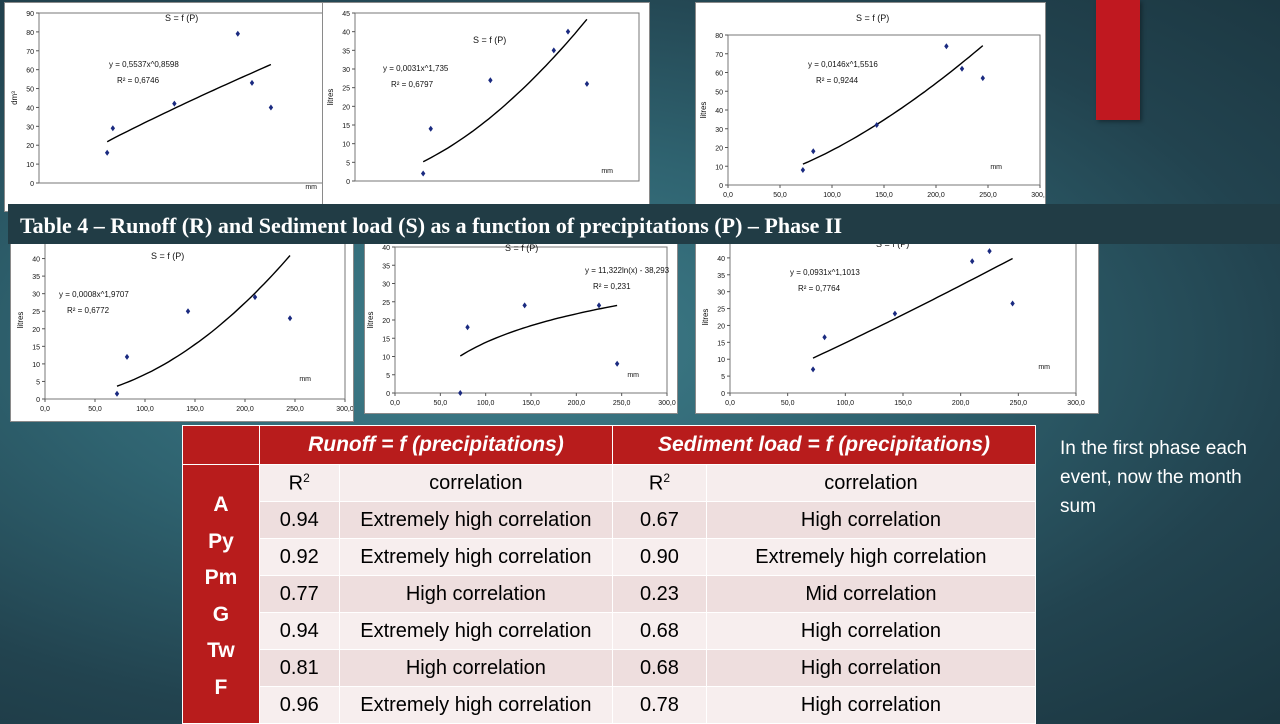 This screenshot has width=1280, height=724. Describe the element at coordinates (14, 98) in the screenshot. I see `y-axis-label: dm³` at that location.